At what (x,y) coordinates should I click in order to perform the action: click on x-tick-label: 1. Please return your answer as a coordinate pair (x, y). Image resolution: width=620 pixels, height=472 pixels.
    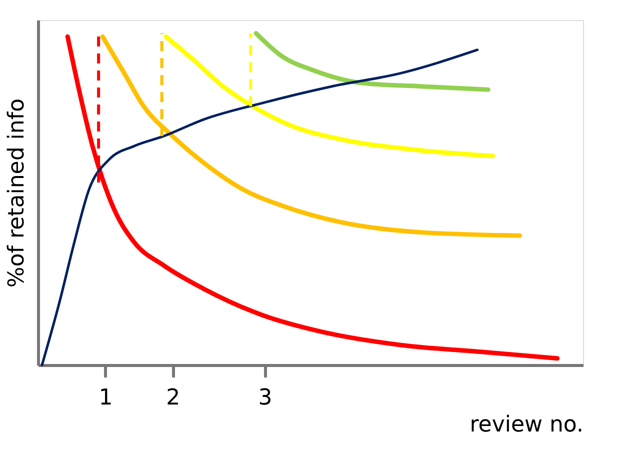
    Looking at the image, I should click on (105, 398).